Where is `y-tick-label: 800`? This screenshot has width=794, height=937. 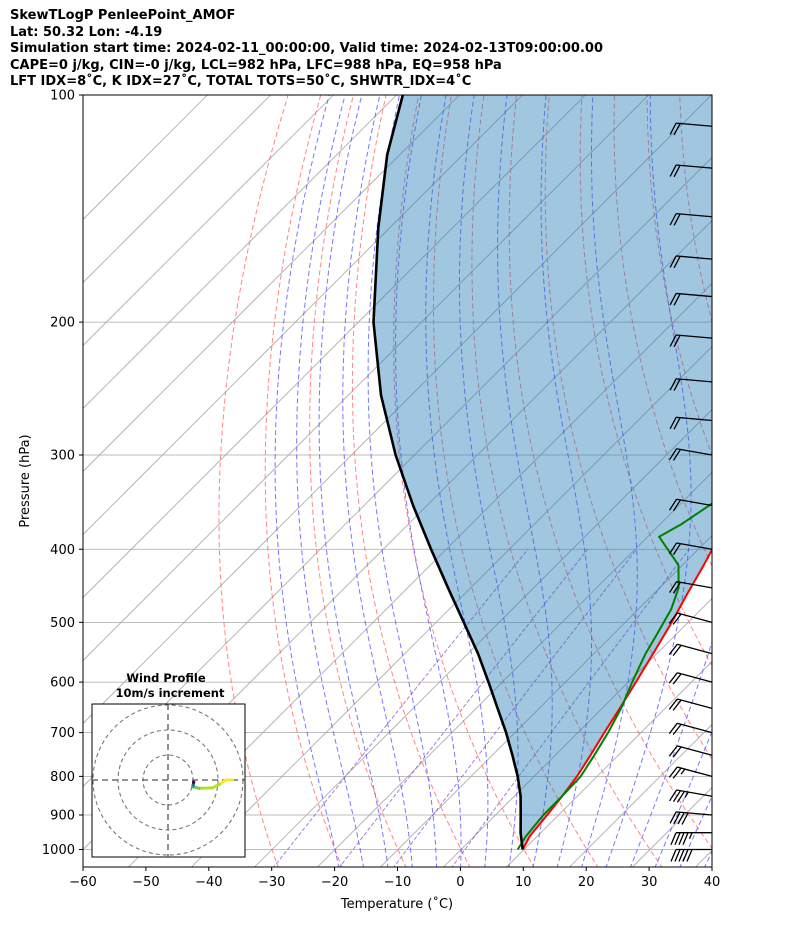
y-tick-label: 800 is located at coordinates (62, 777).